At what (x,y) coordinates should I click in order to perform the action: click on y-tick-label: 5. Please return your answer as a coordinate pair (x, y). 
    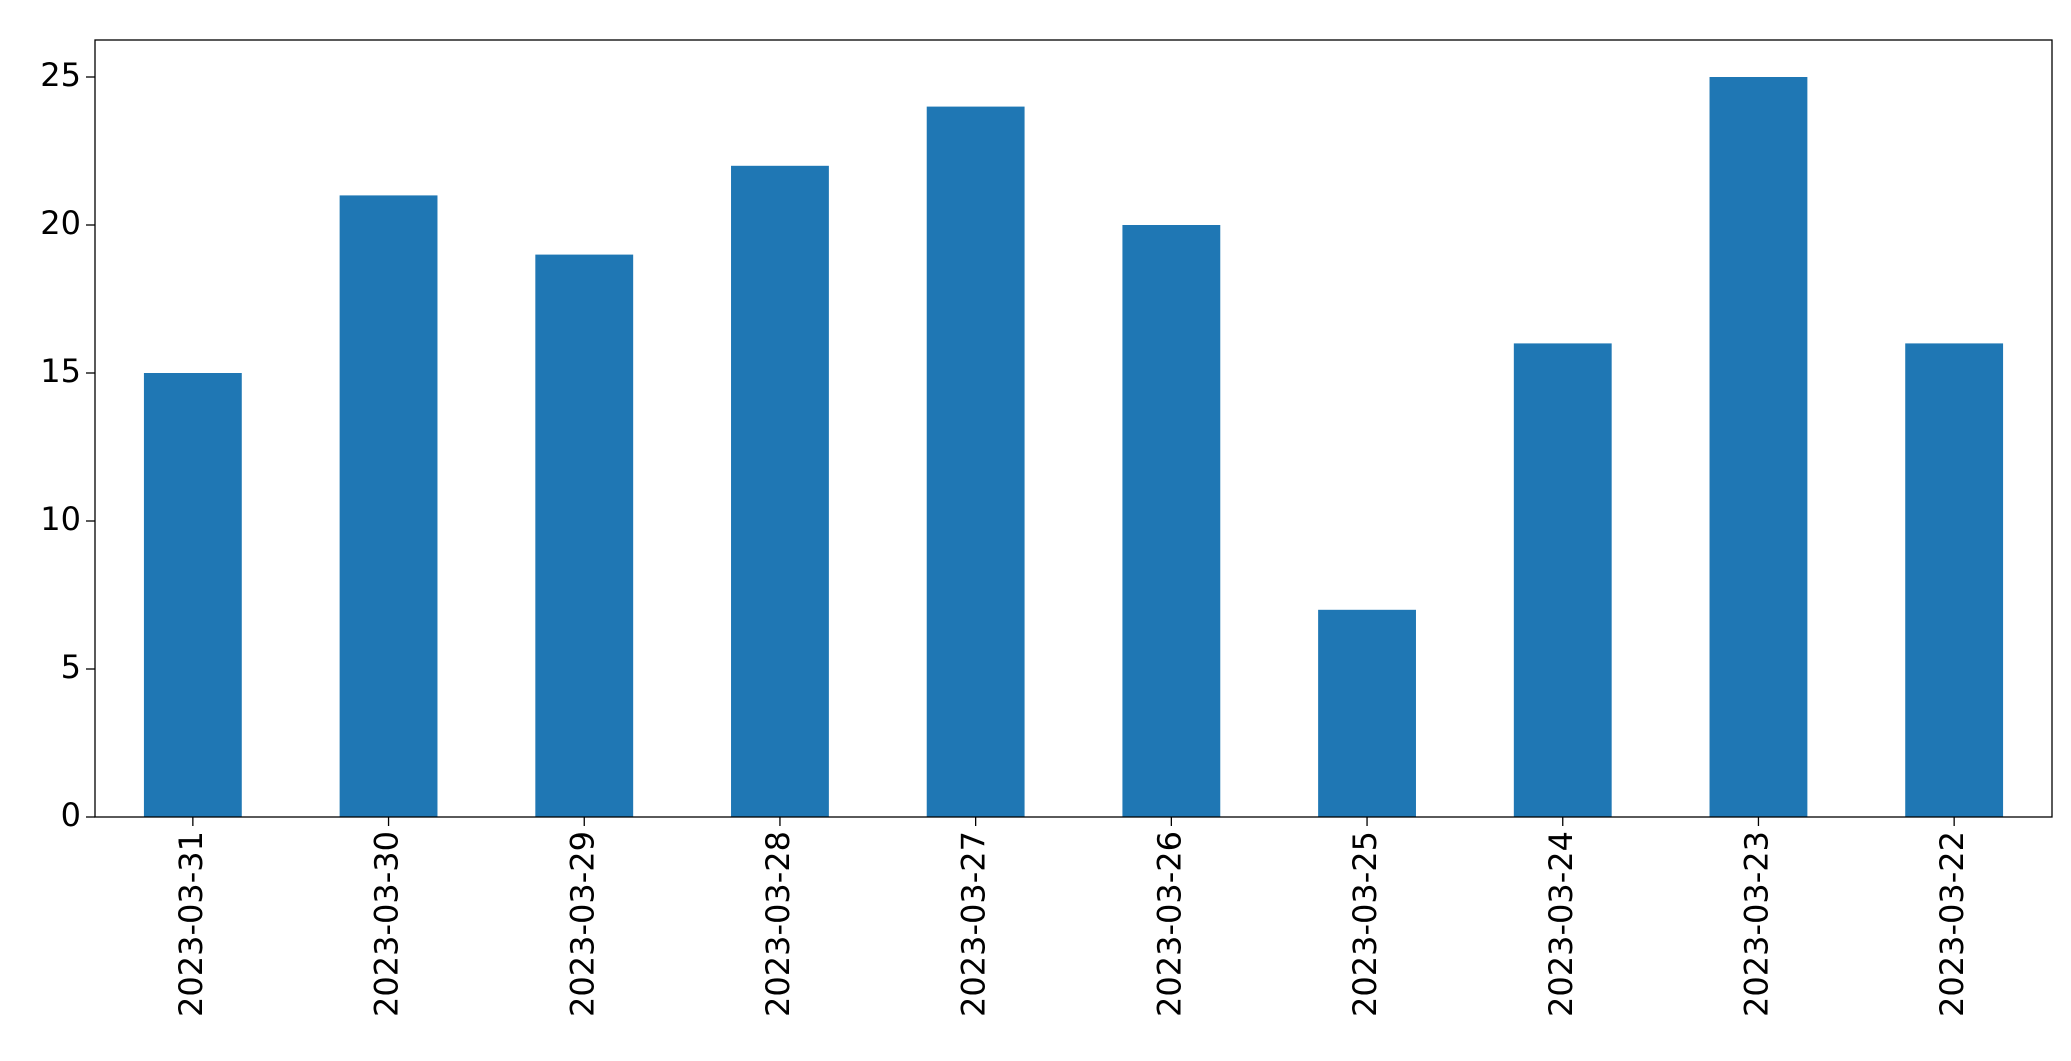
    Looking at the image, I should click on (71, 667).